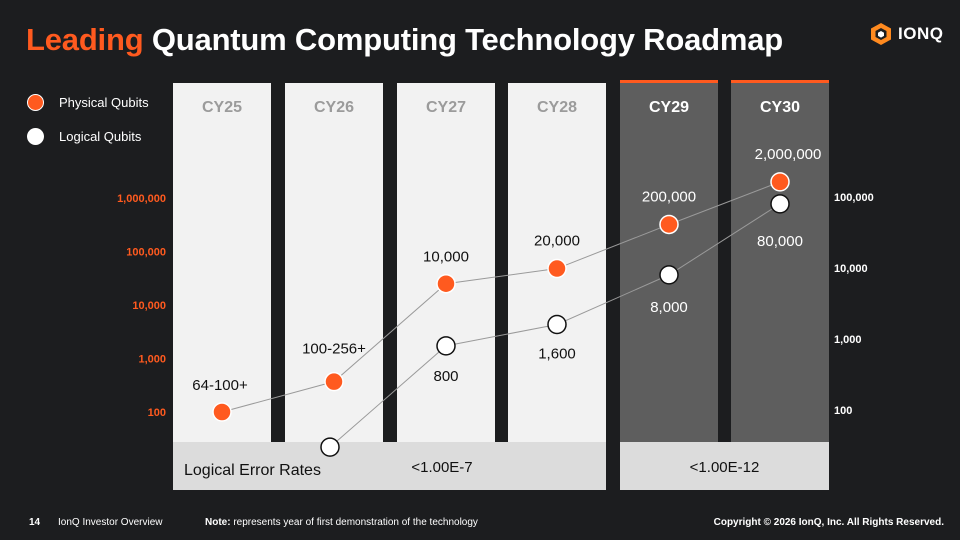 The width and height of the screenshot is (960, 540). What do you see at coordinates (669, 107) in the screenshot?
I see `year-label-cy29: CY29` at bounding box center [669, 107].